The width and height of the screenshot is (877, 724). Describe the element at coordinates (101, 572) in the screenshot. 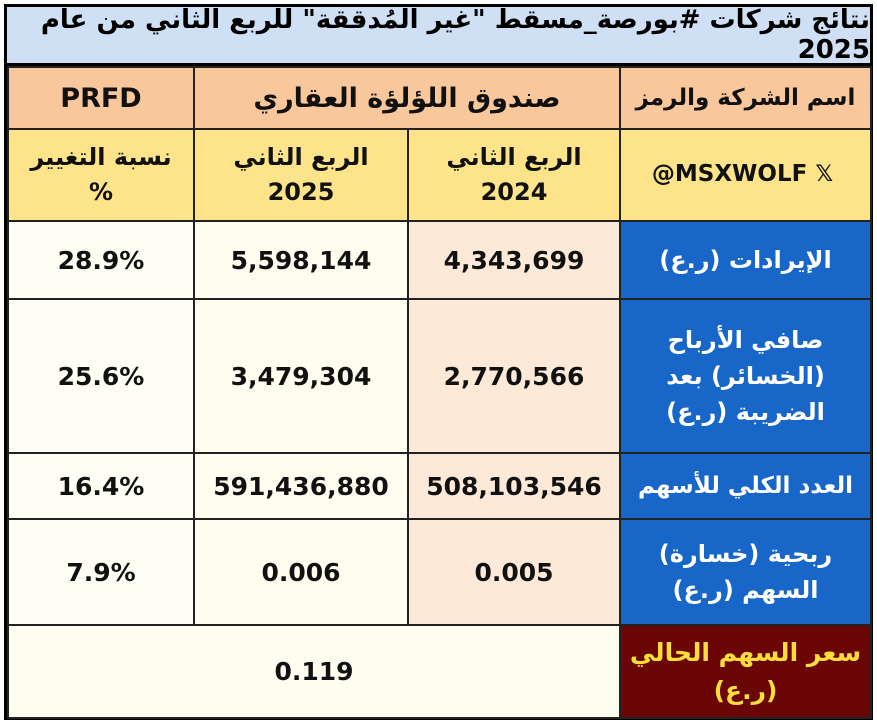

I see `eps-change: 7.9%` at that location.